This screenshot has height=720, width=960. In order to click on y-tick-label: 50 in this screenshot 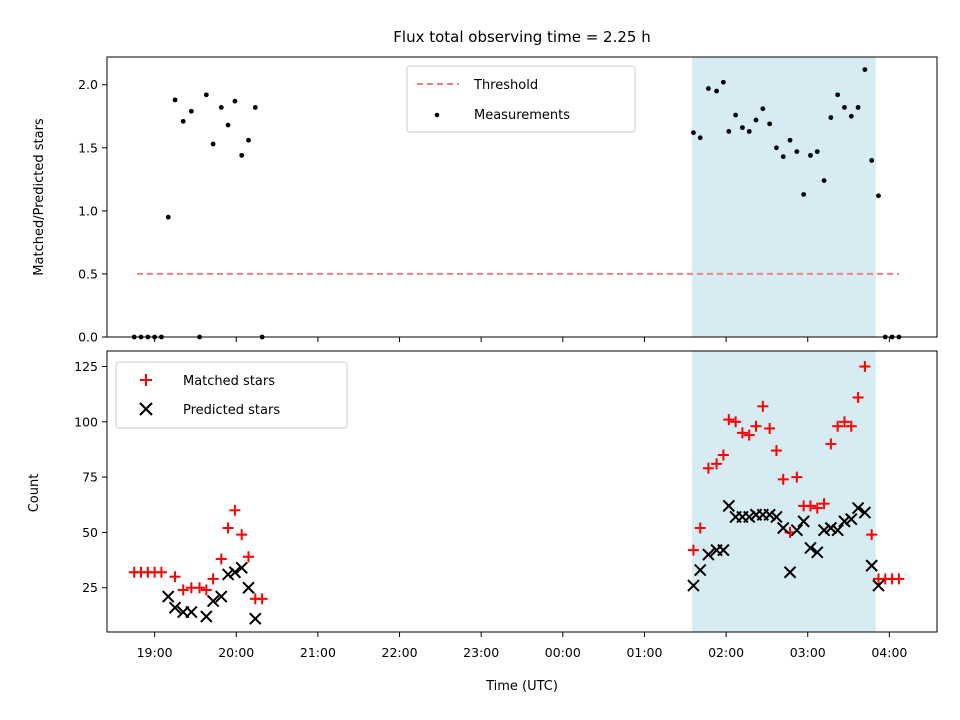, I will do `click(90, 532)`.